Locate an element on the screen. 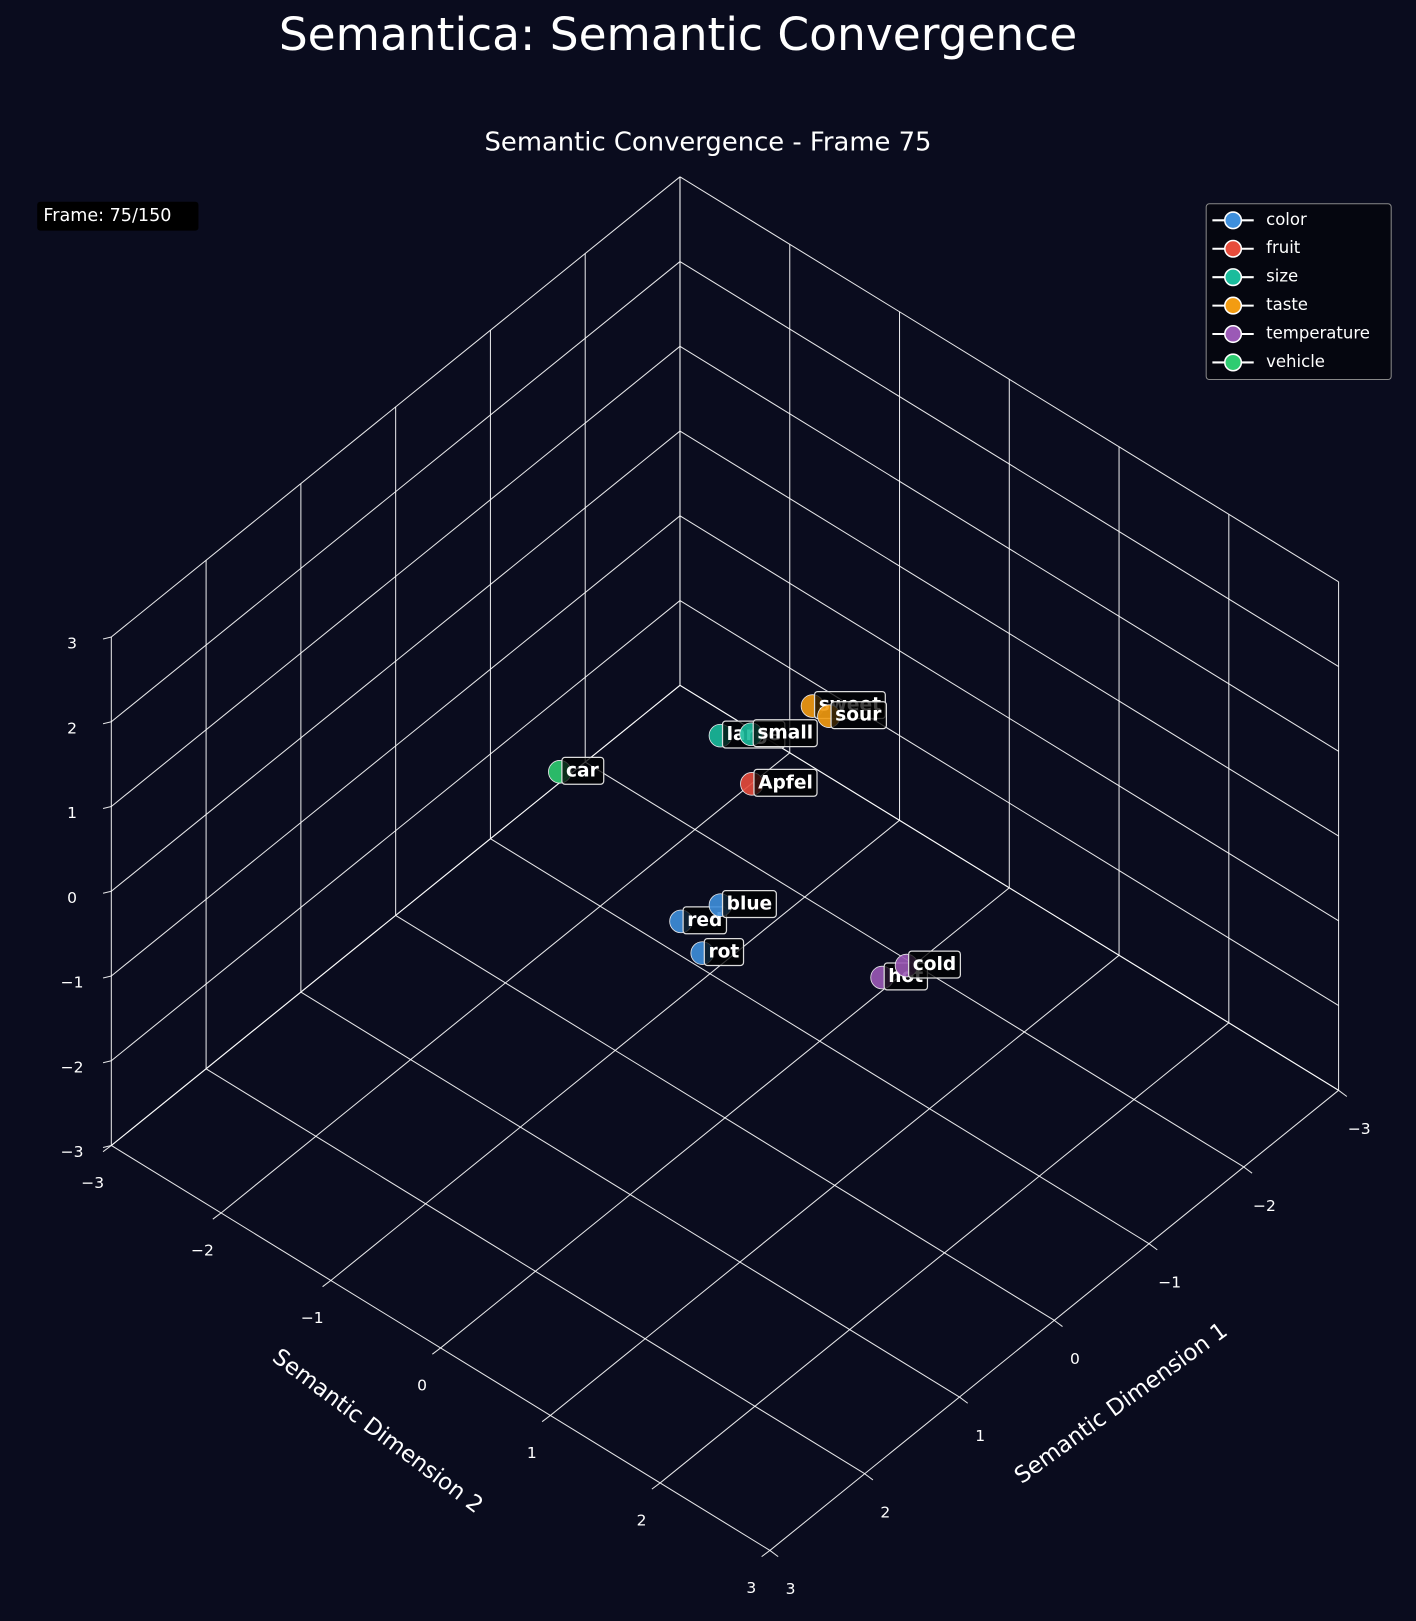 This screenshot has width=1416, height=1621. frame-annotation: Frame: 75/150 is located at coordinates (107, 216).